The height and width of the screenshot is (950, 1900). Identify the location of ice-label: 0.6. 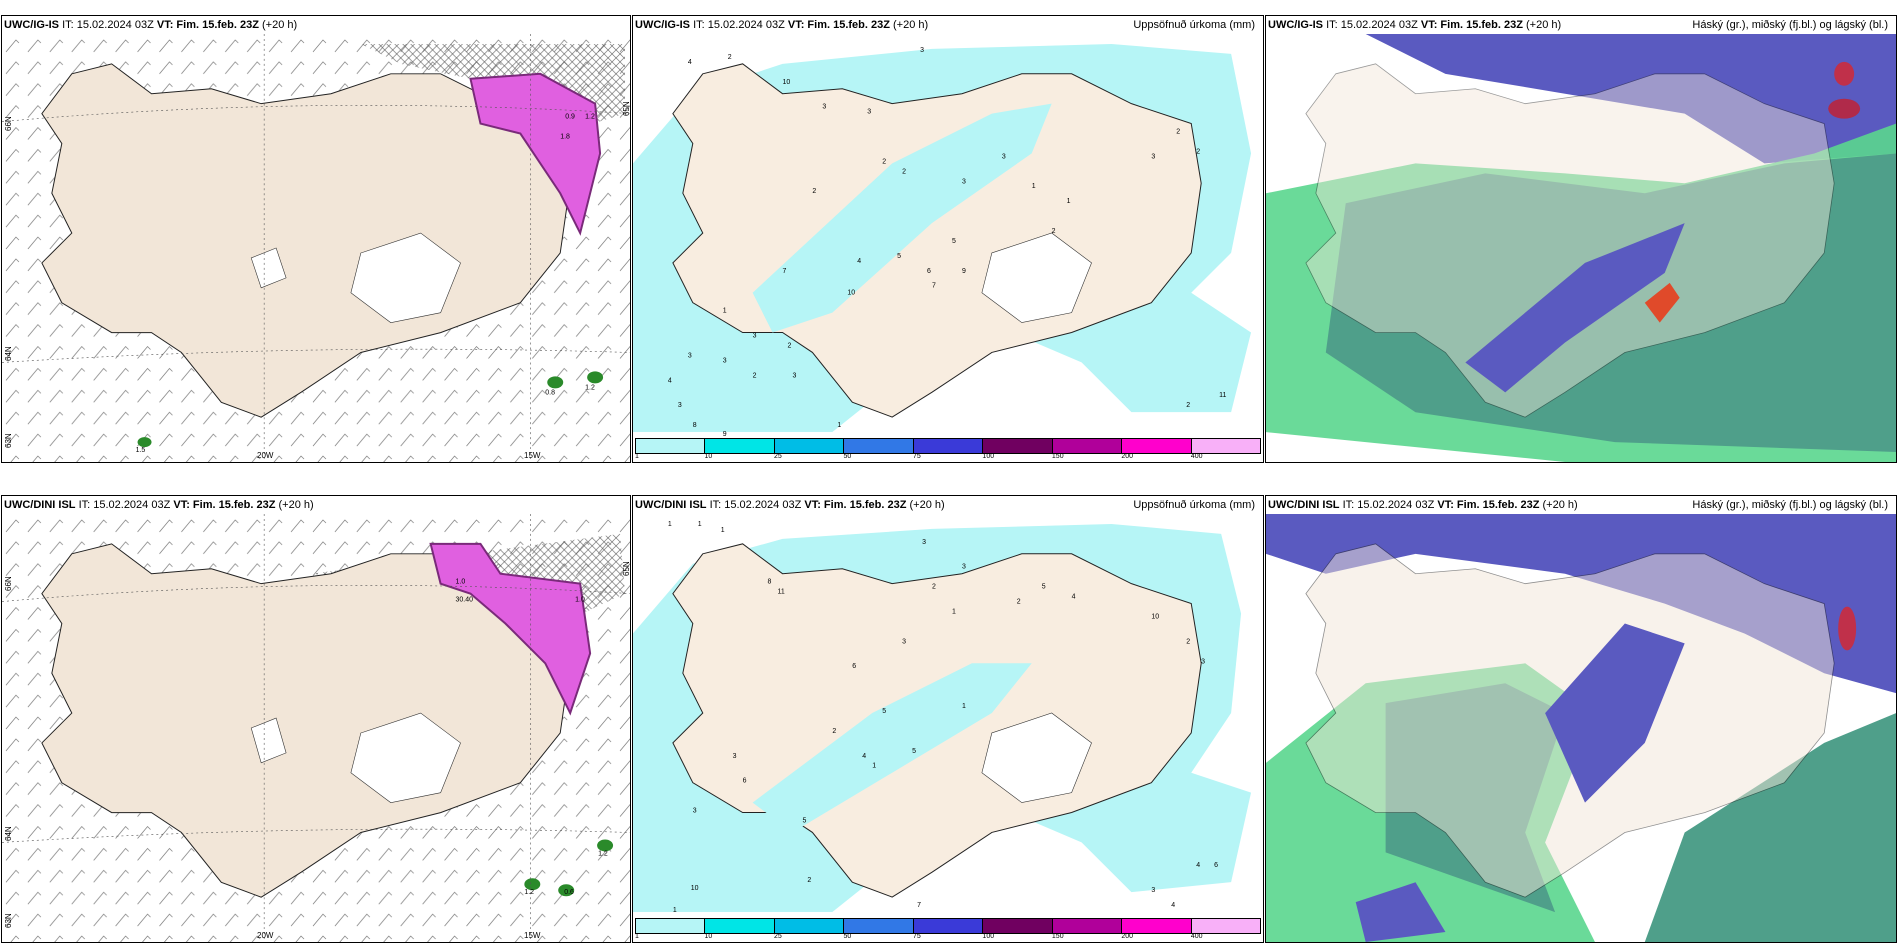
(569, 892).